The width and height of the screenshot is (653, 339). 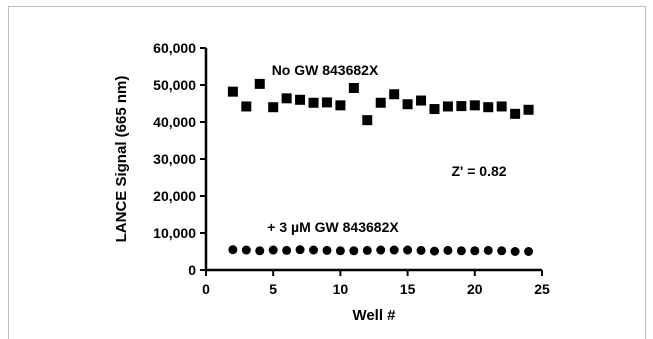 What do you see at coordinates (174, 85) in the screenshot?
I see `y-tick-label: 50,000` at bounding box center [174, 85].